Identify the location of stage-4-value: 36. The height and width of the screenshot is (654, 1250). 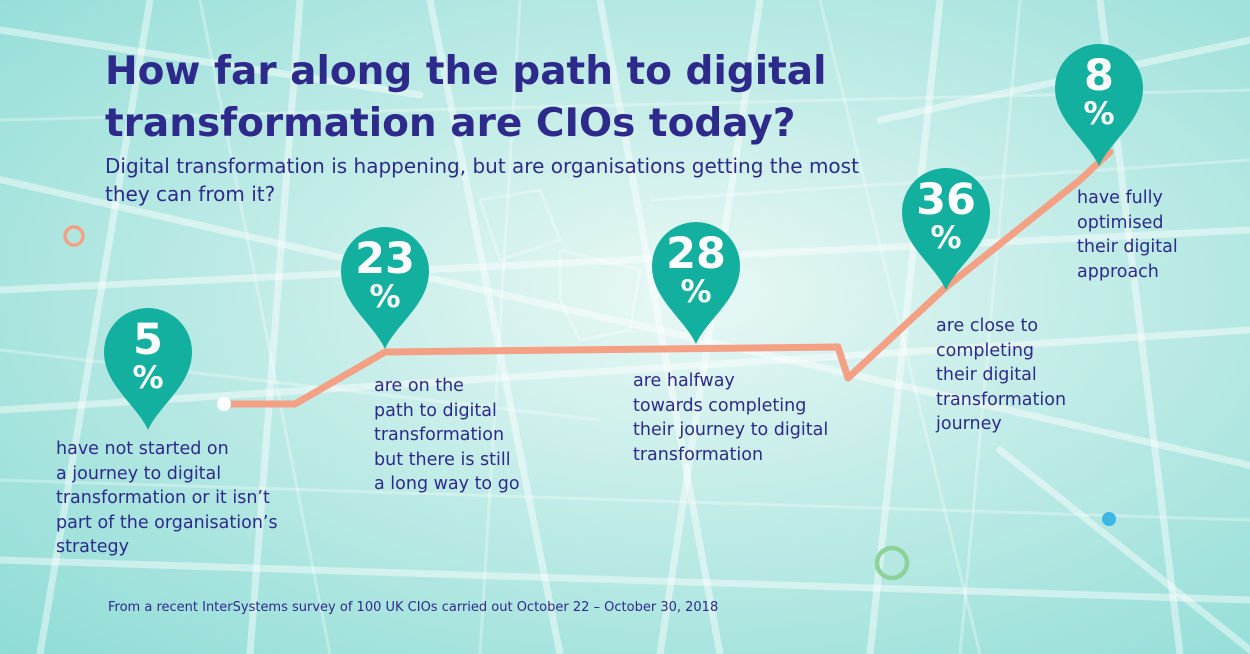
(946, 200).